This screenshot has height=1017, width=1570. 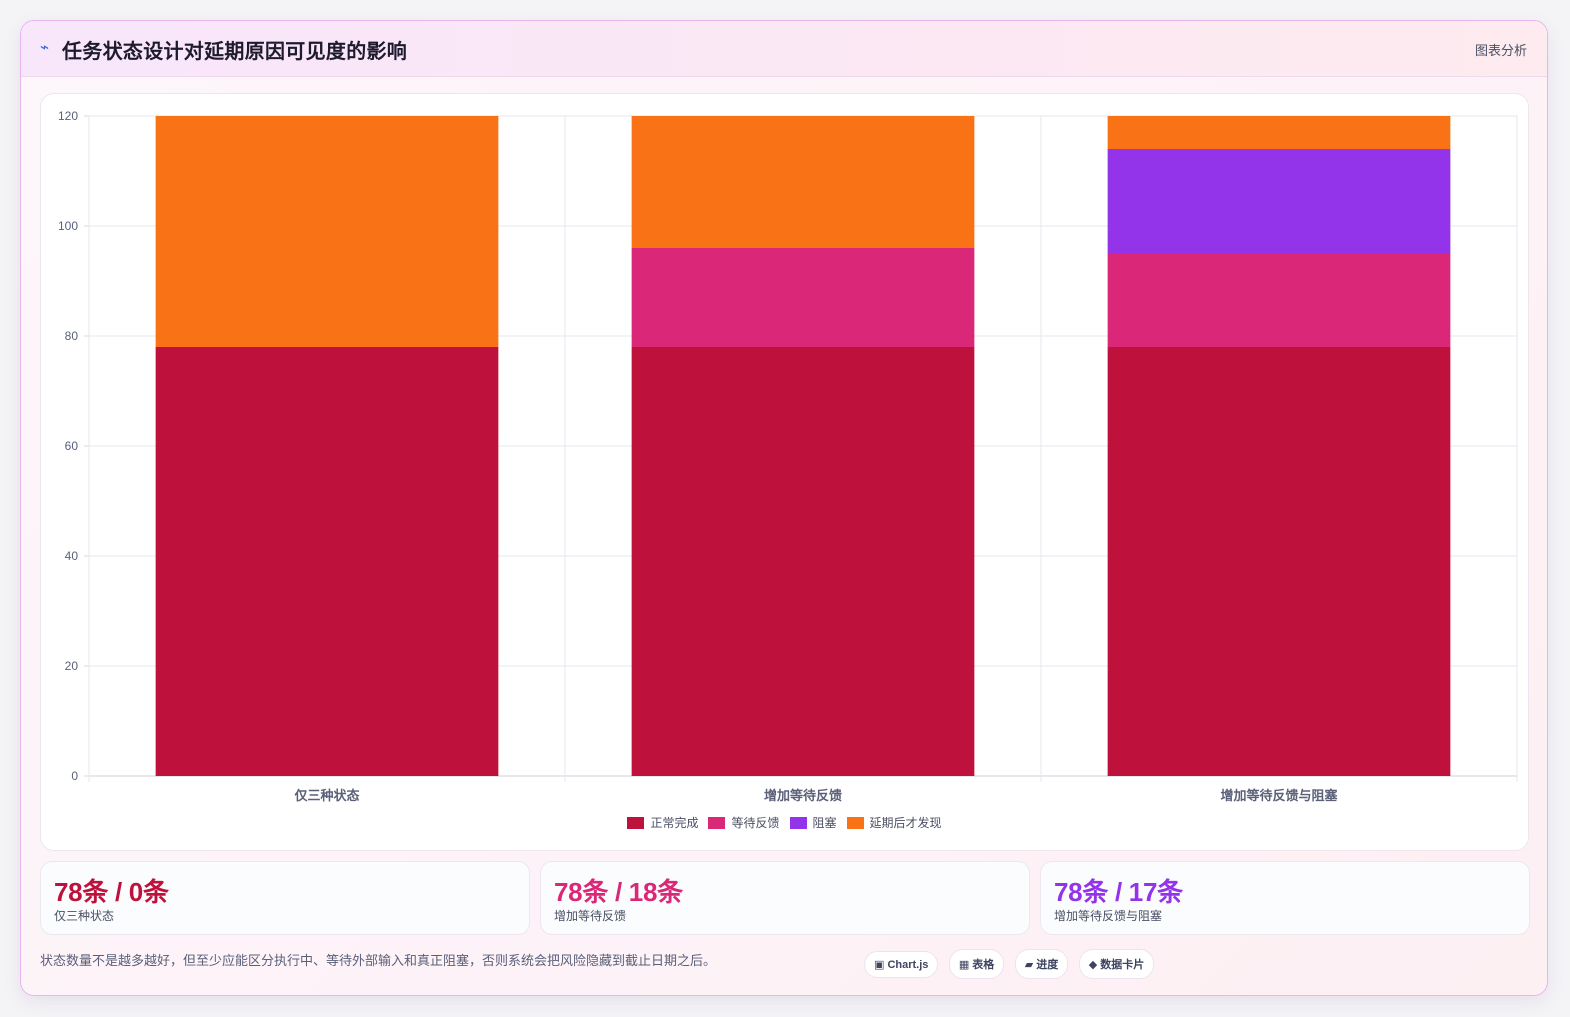 I want to click on legend-item: 延期后才发现, so click(x=894, y=822).